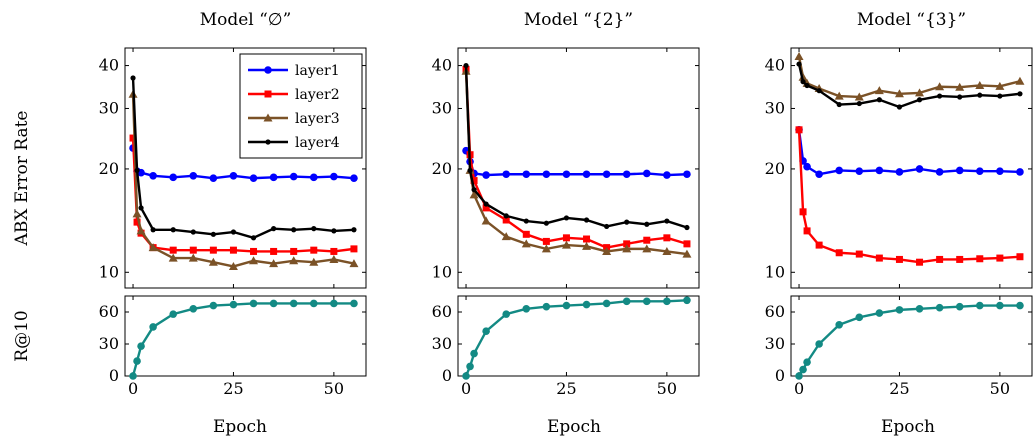 Image resolution: width=1034 pixels, height=436 pixels. I want to click on recall-panel-3: 0 25 50 0 30 60, so click(899, 346).